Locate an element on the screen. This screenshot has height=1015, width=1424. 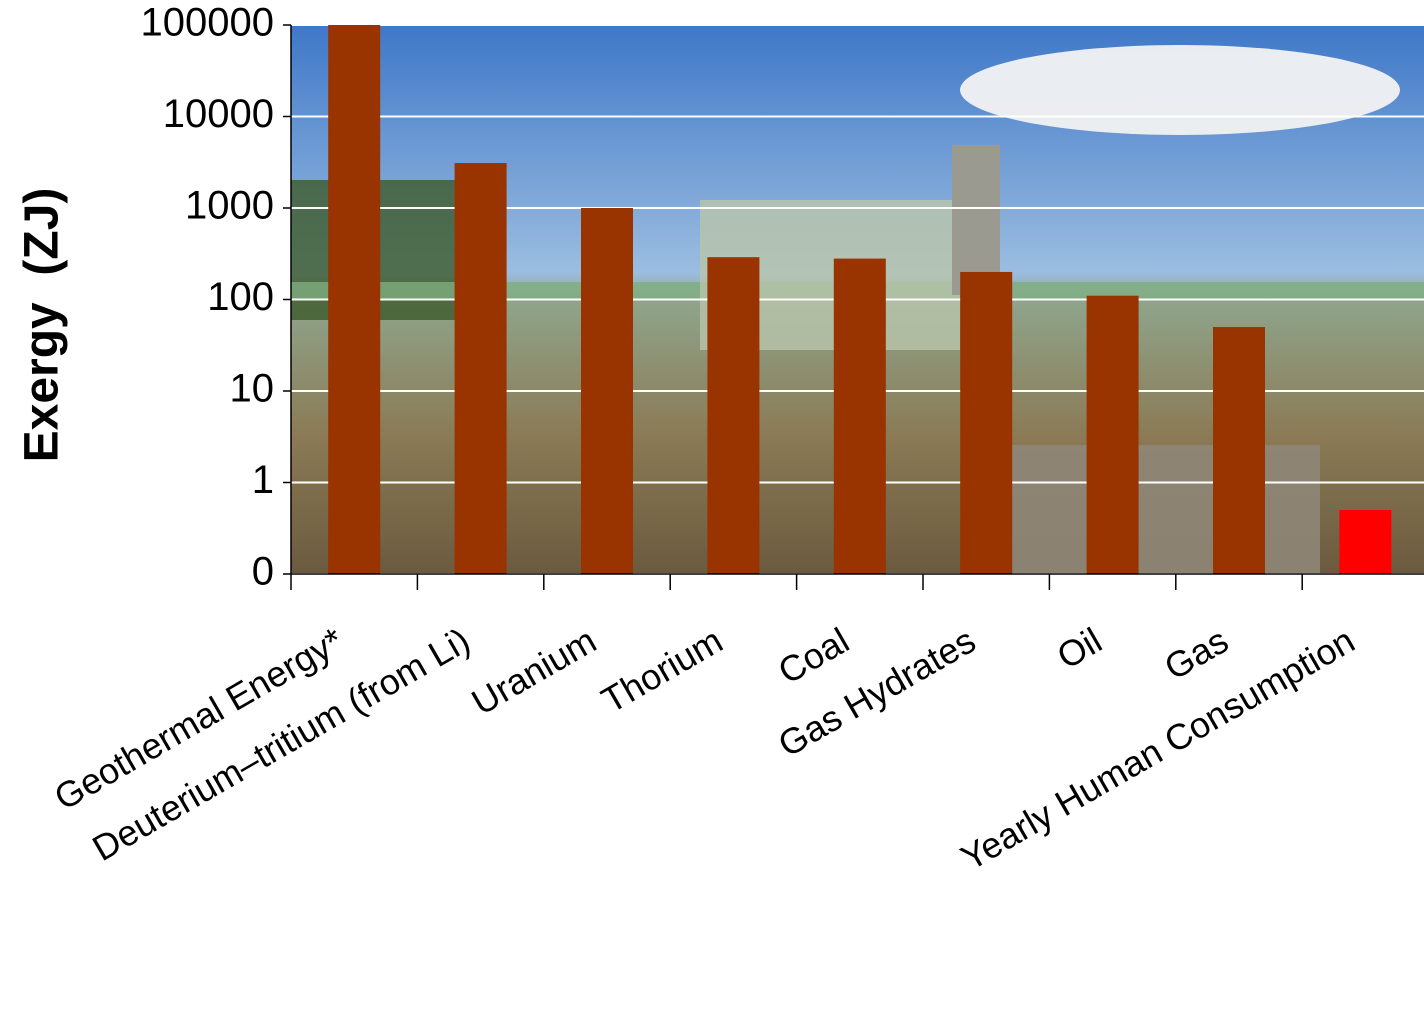
x-tick-label: Oil is located at coordinates (1079, 648).